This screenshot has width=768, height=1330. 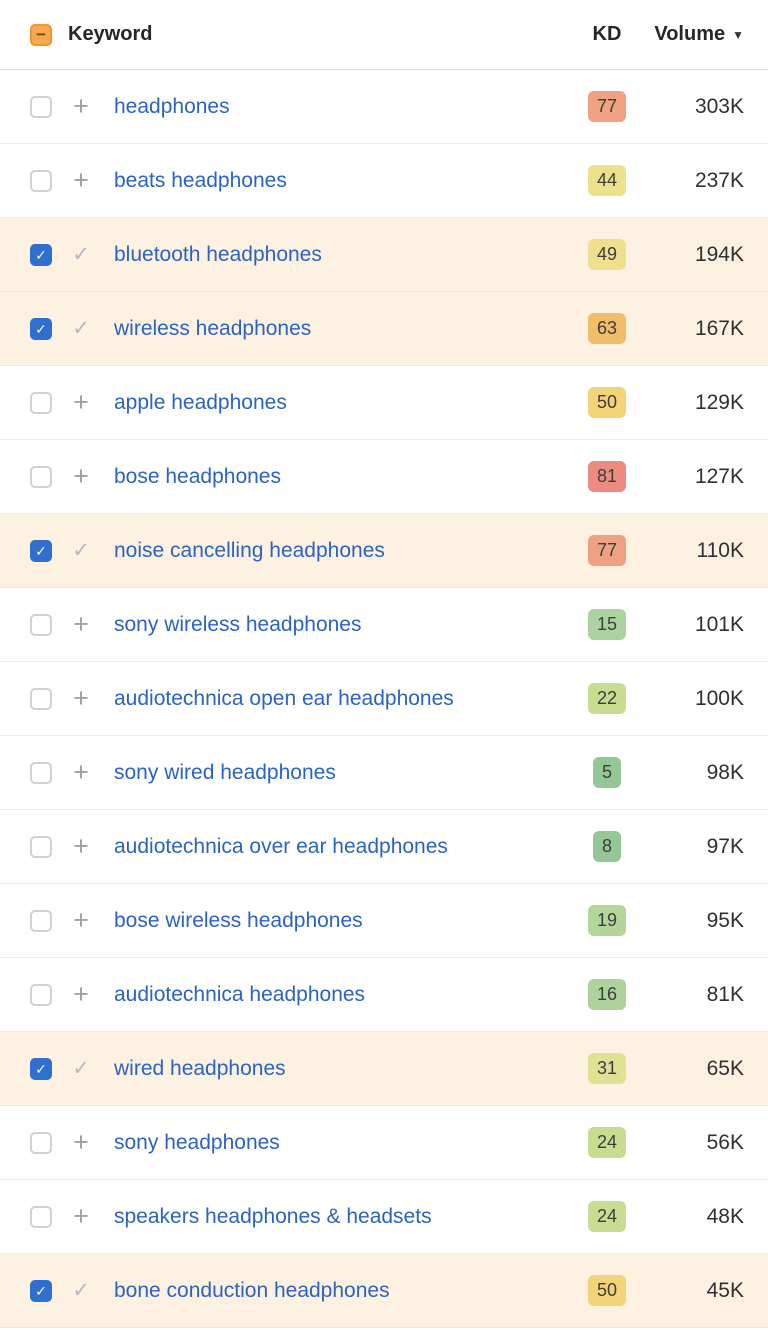 I want to click on keyword-link: apple headphones, so click(x=200, y=402).